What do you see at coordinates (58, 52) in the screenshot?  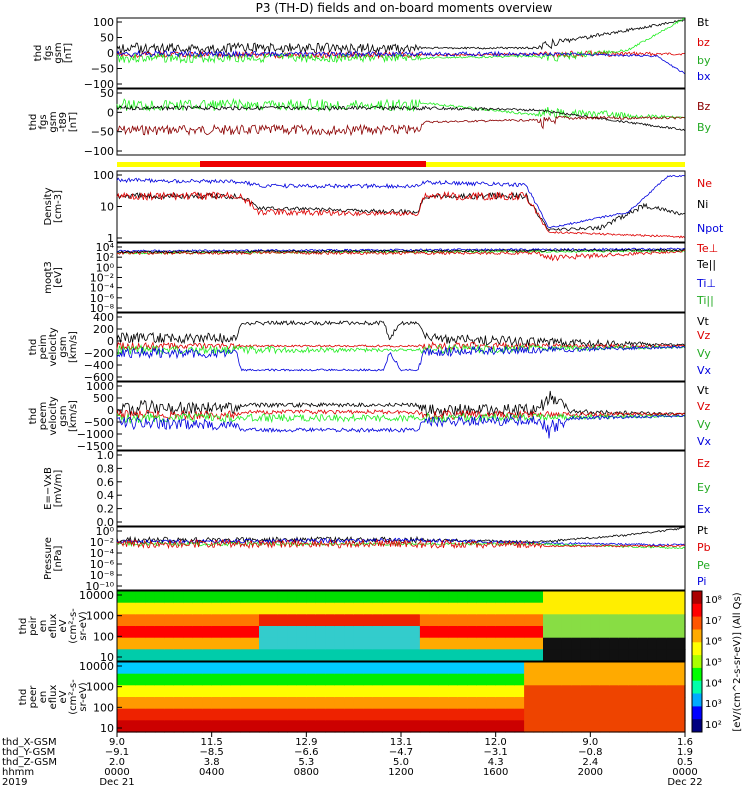 I see `y-axis-label: gsm` at bounding box center [58, 52].